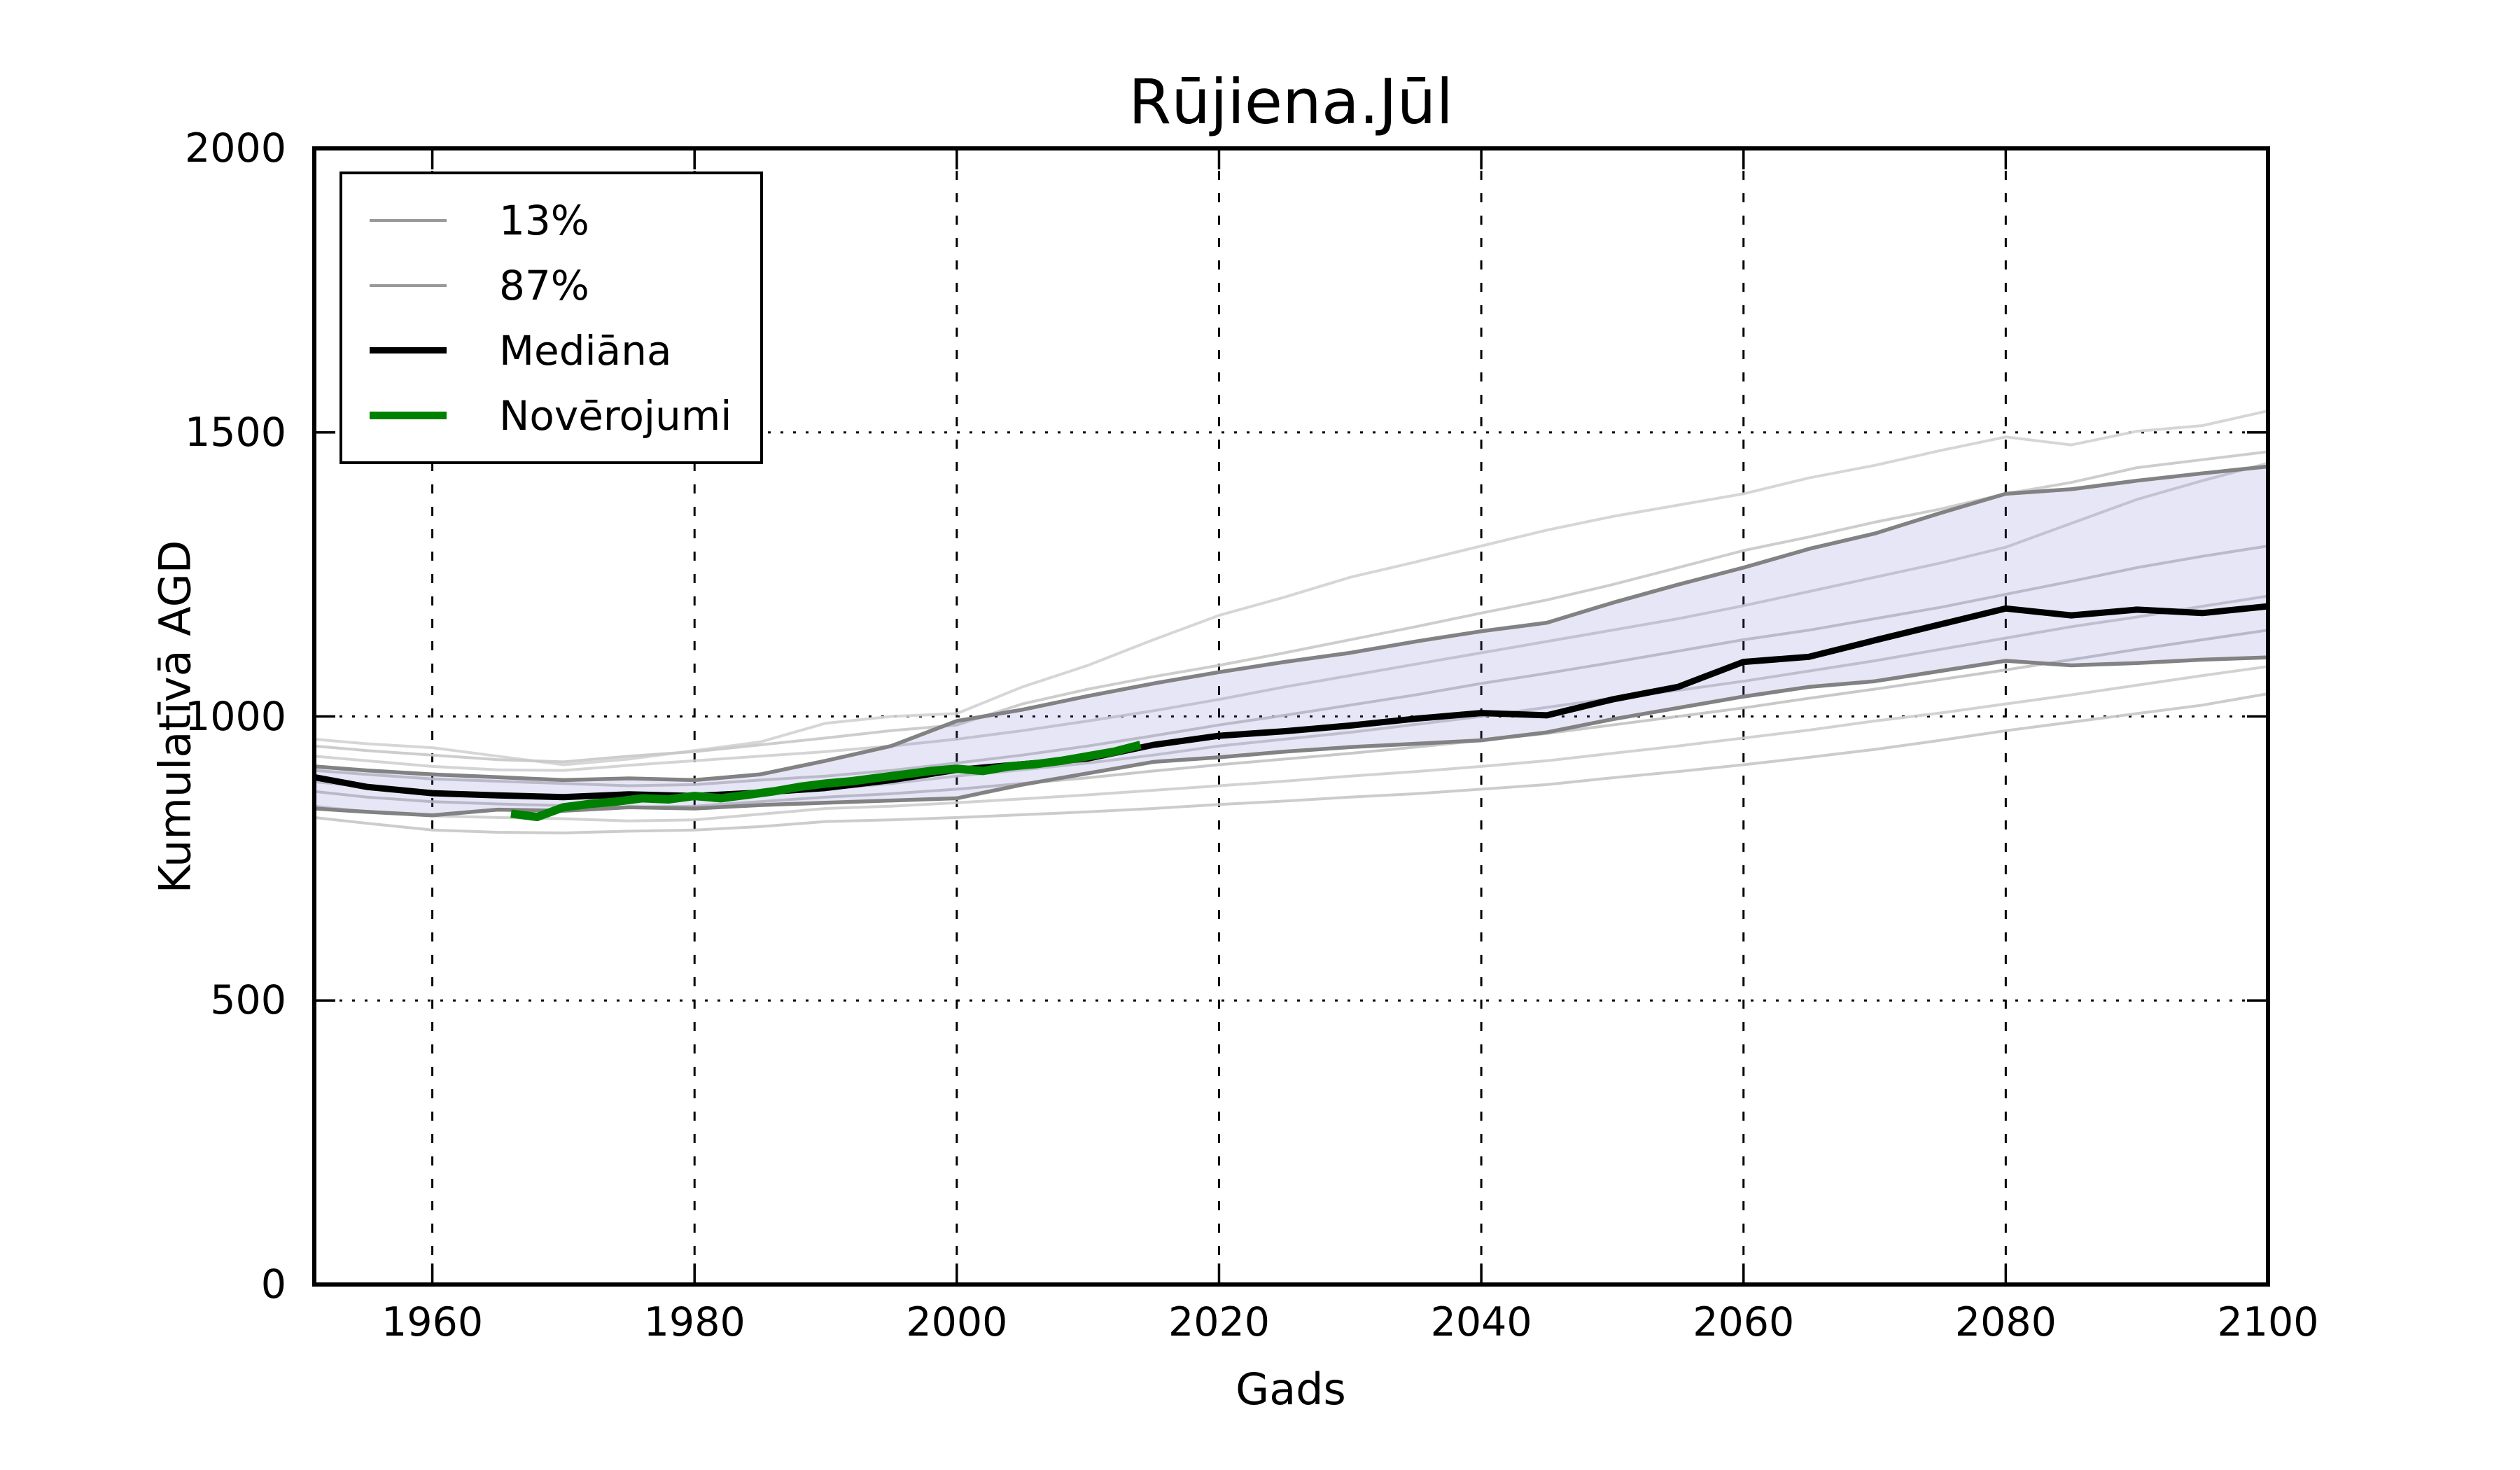 This screenshot has height=1470, width=2520. I want to click on median-line, so click(1291, 702).